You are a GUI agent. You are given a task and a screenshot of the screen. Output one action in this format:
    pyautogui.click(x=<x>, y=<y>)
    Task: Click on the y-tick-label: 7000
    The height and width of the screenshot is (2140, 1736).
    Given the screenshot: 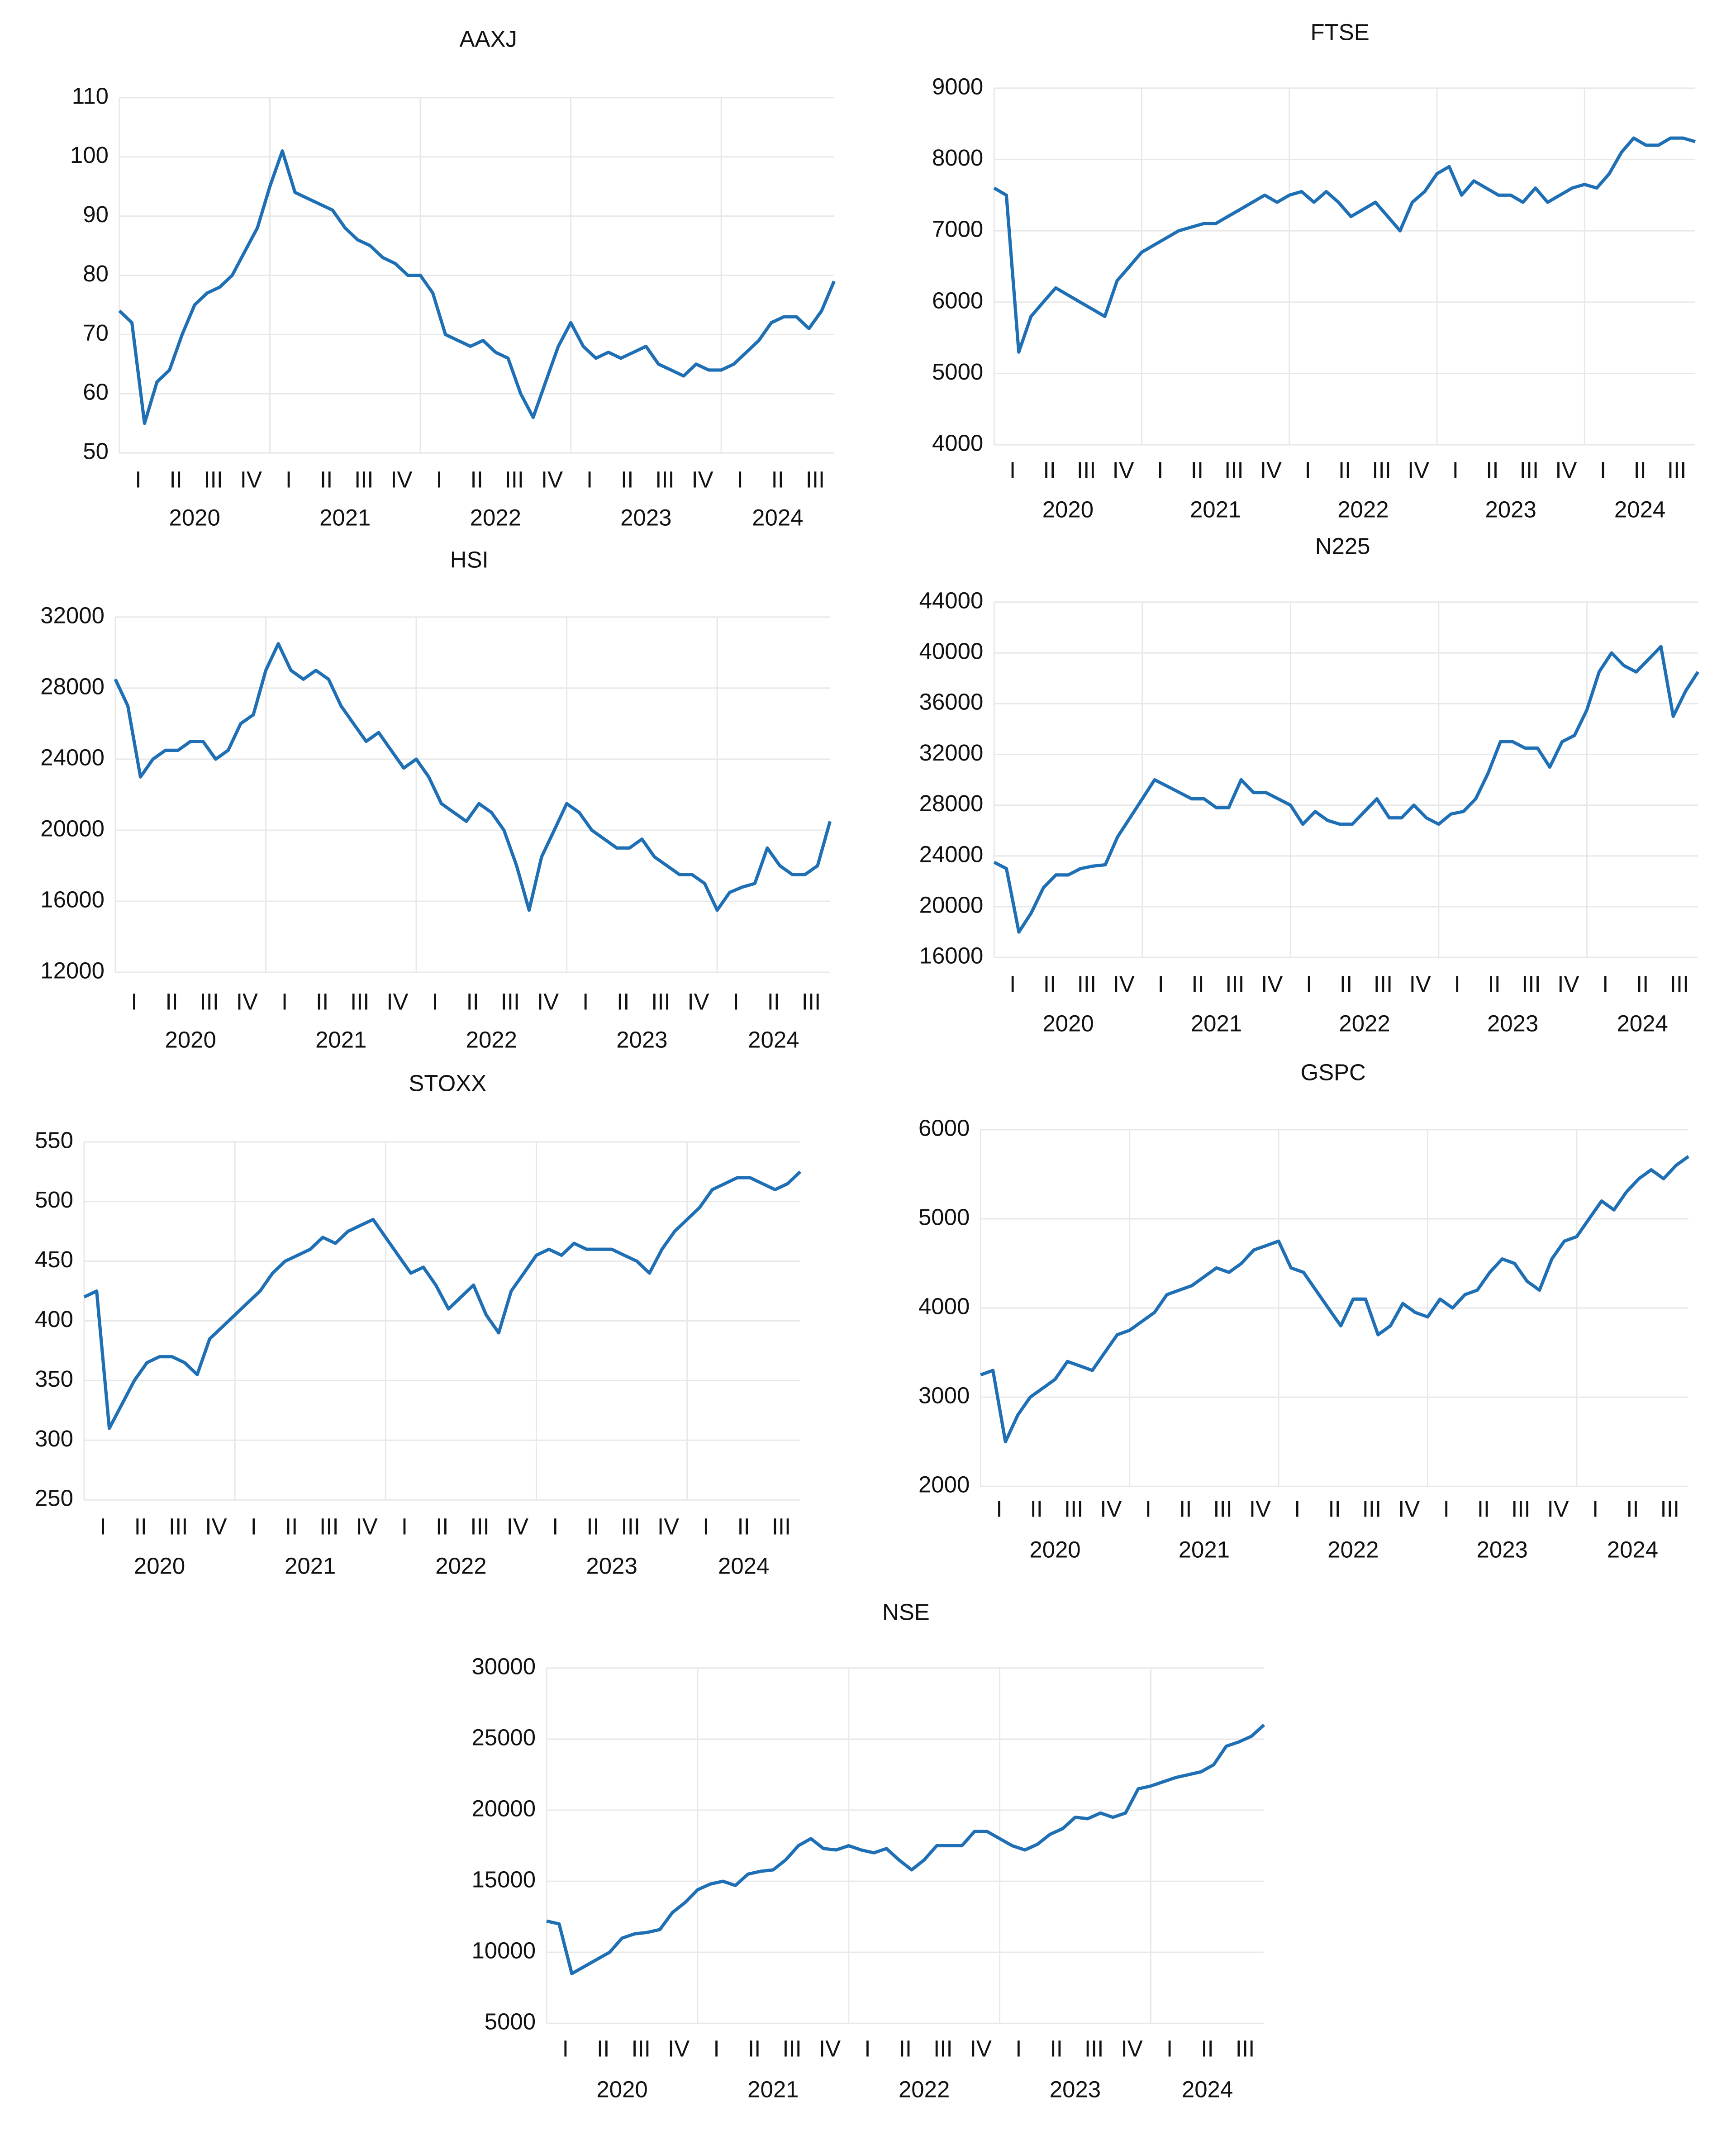 What is the action you would take?
    pyautogui.click(x=957, y=229)
    